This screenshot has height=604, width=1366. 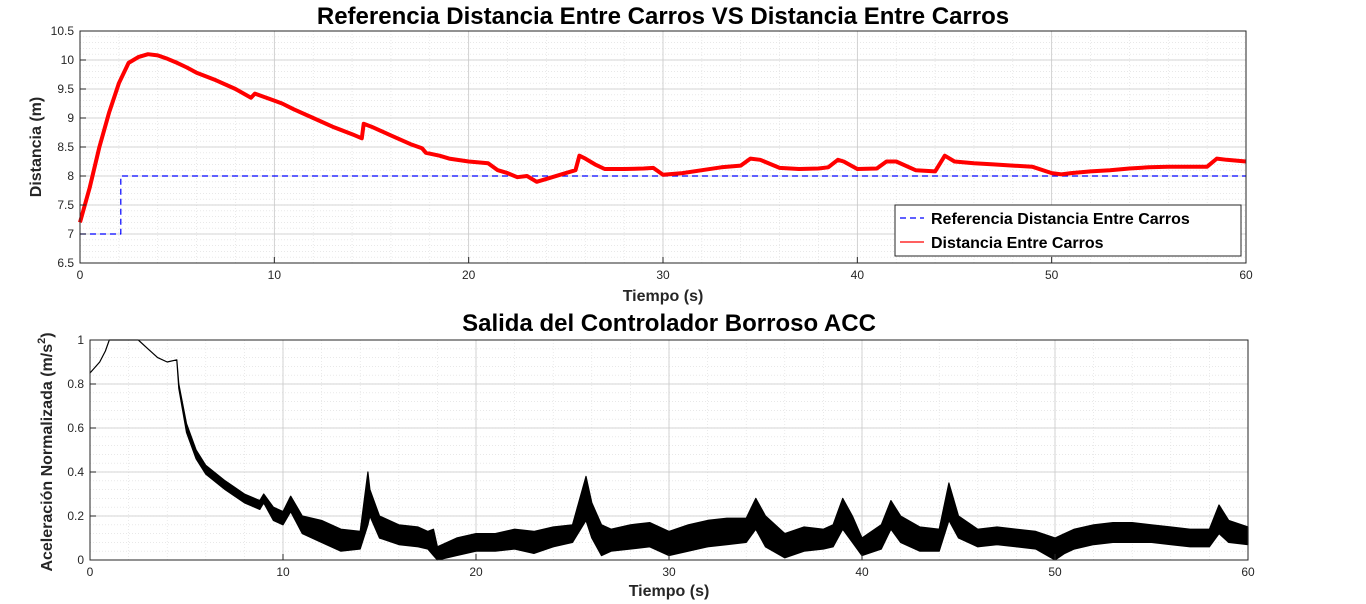 I want to click on y-tick-label: 7, so click(x=70, y=234).